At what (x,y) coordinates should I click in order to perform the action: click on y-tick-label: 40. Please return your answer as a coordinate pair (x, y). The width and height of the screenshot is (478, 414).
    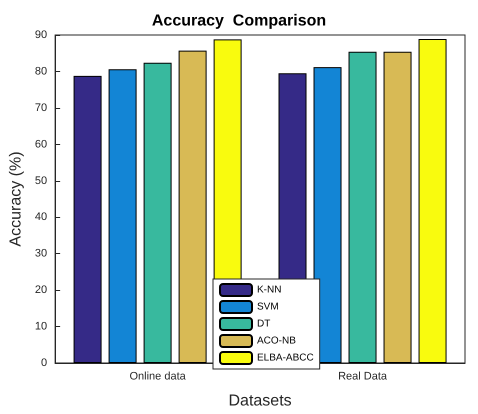
    Looking at the image, I should click on (41, 217).